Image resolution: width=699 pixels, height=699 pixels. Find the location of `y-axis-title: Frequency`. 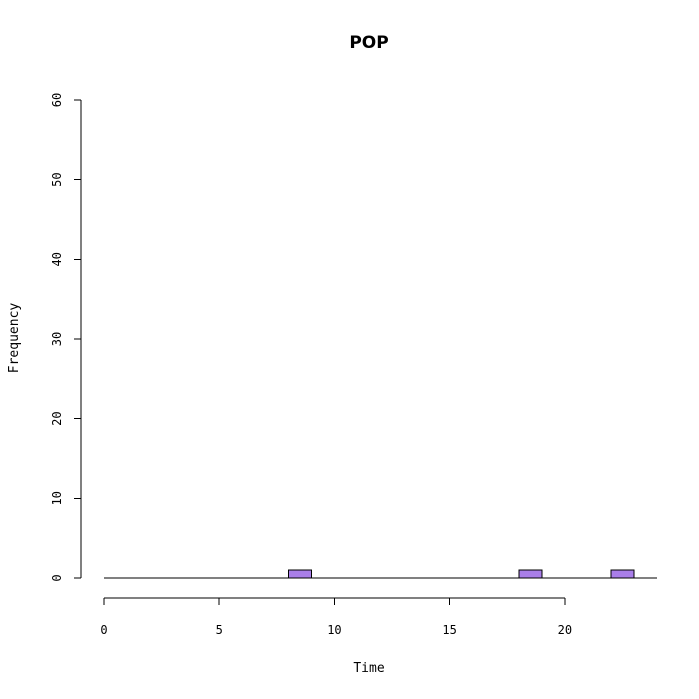

y-axis-title: Frequency is located at coordinates (14, 338).